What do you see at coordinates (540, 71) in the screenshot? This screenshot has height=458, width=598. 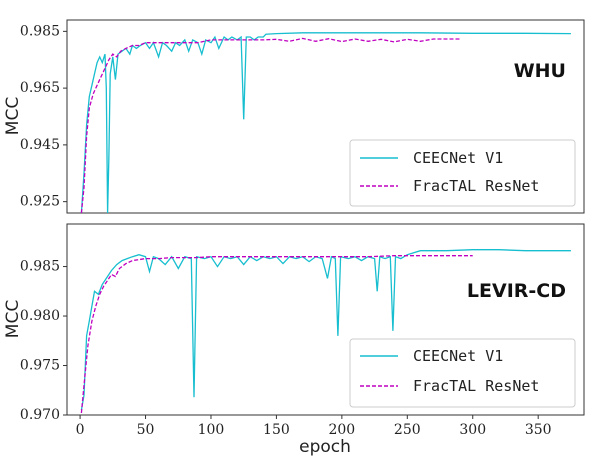 I see `panel-label: WHU` at bounding box center [540, 71].